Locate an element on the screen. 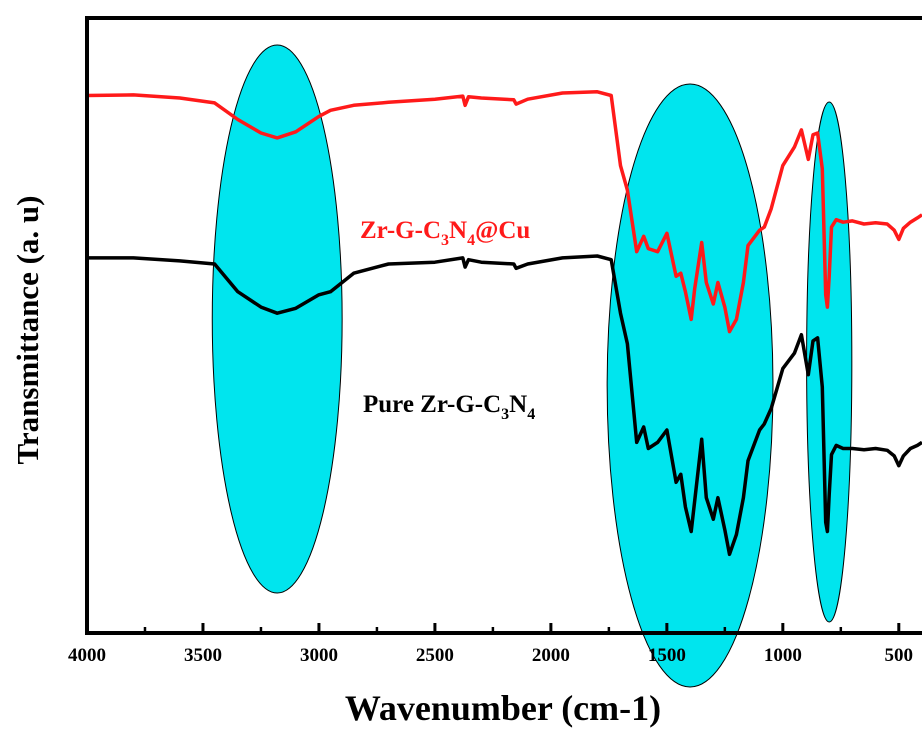 The height and width of the screenshot is (734, 922). x-tick-label: 3500 is located at coordinates (203, 655).